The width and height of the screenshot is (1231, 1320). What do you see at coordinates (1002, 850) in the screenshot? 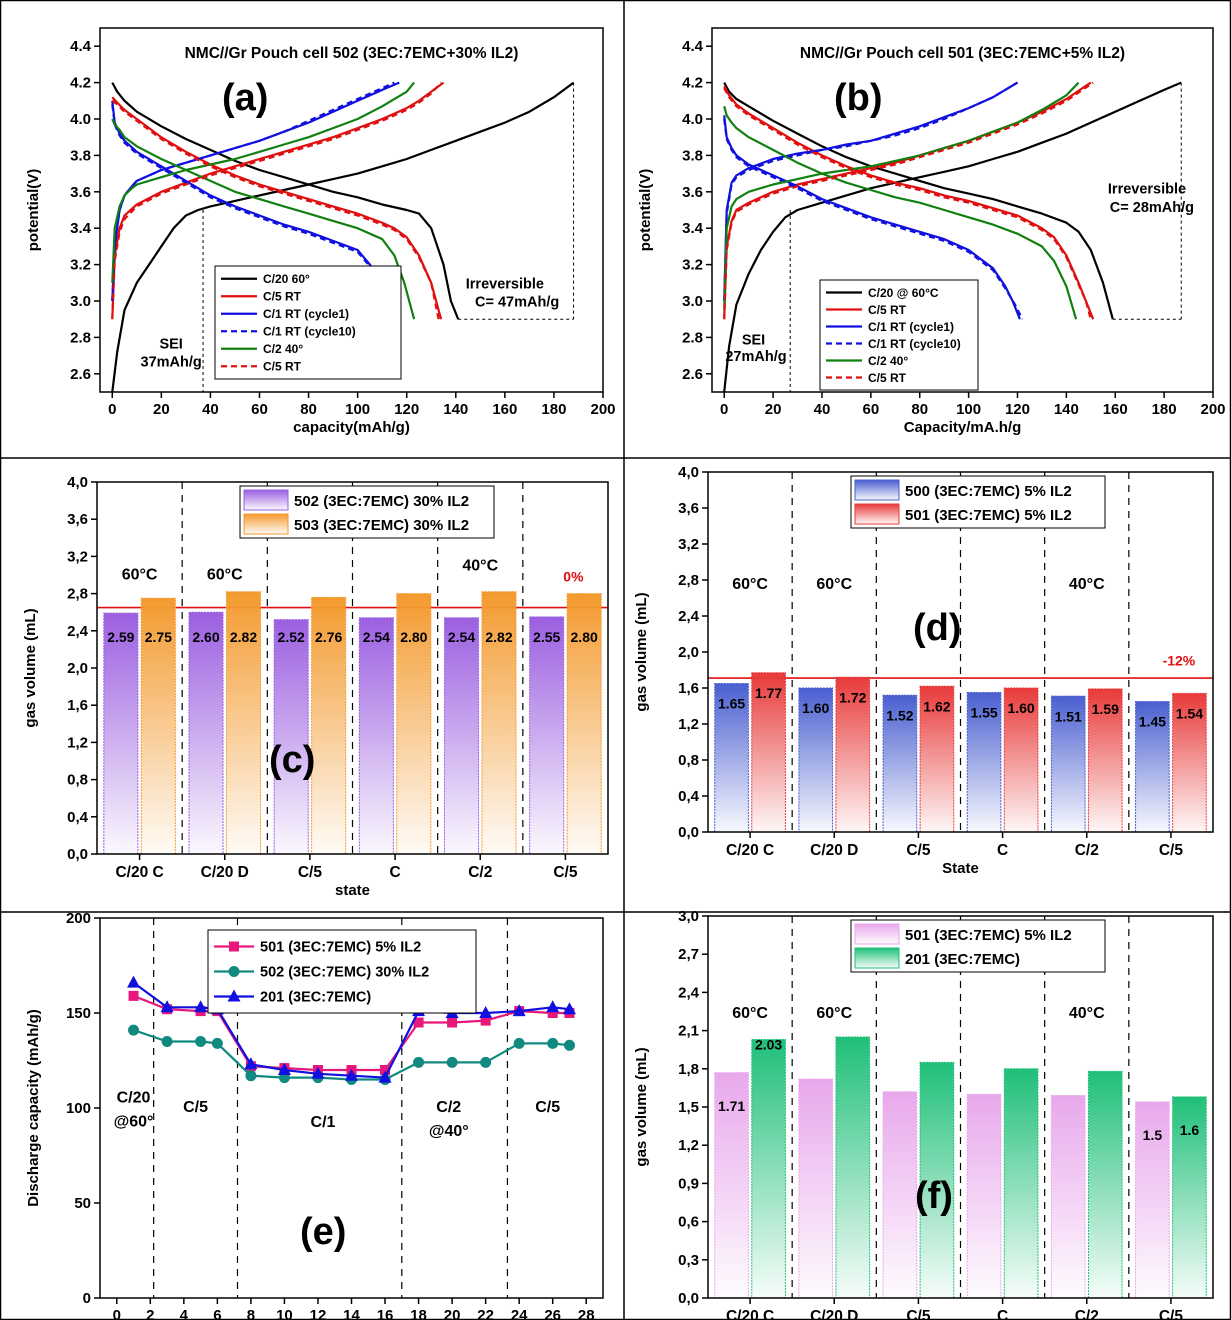
I see `category-label-d: C` at bounding box center [1002, 850].